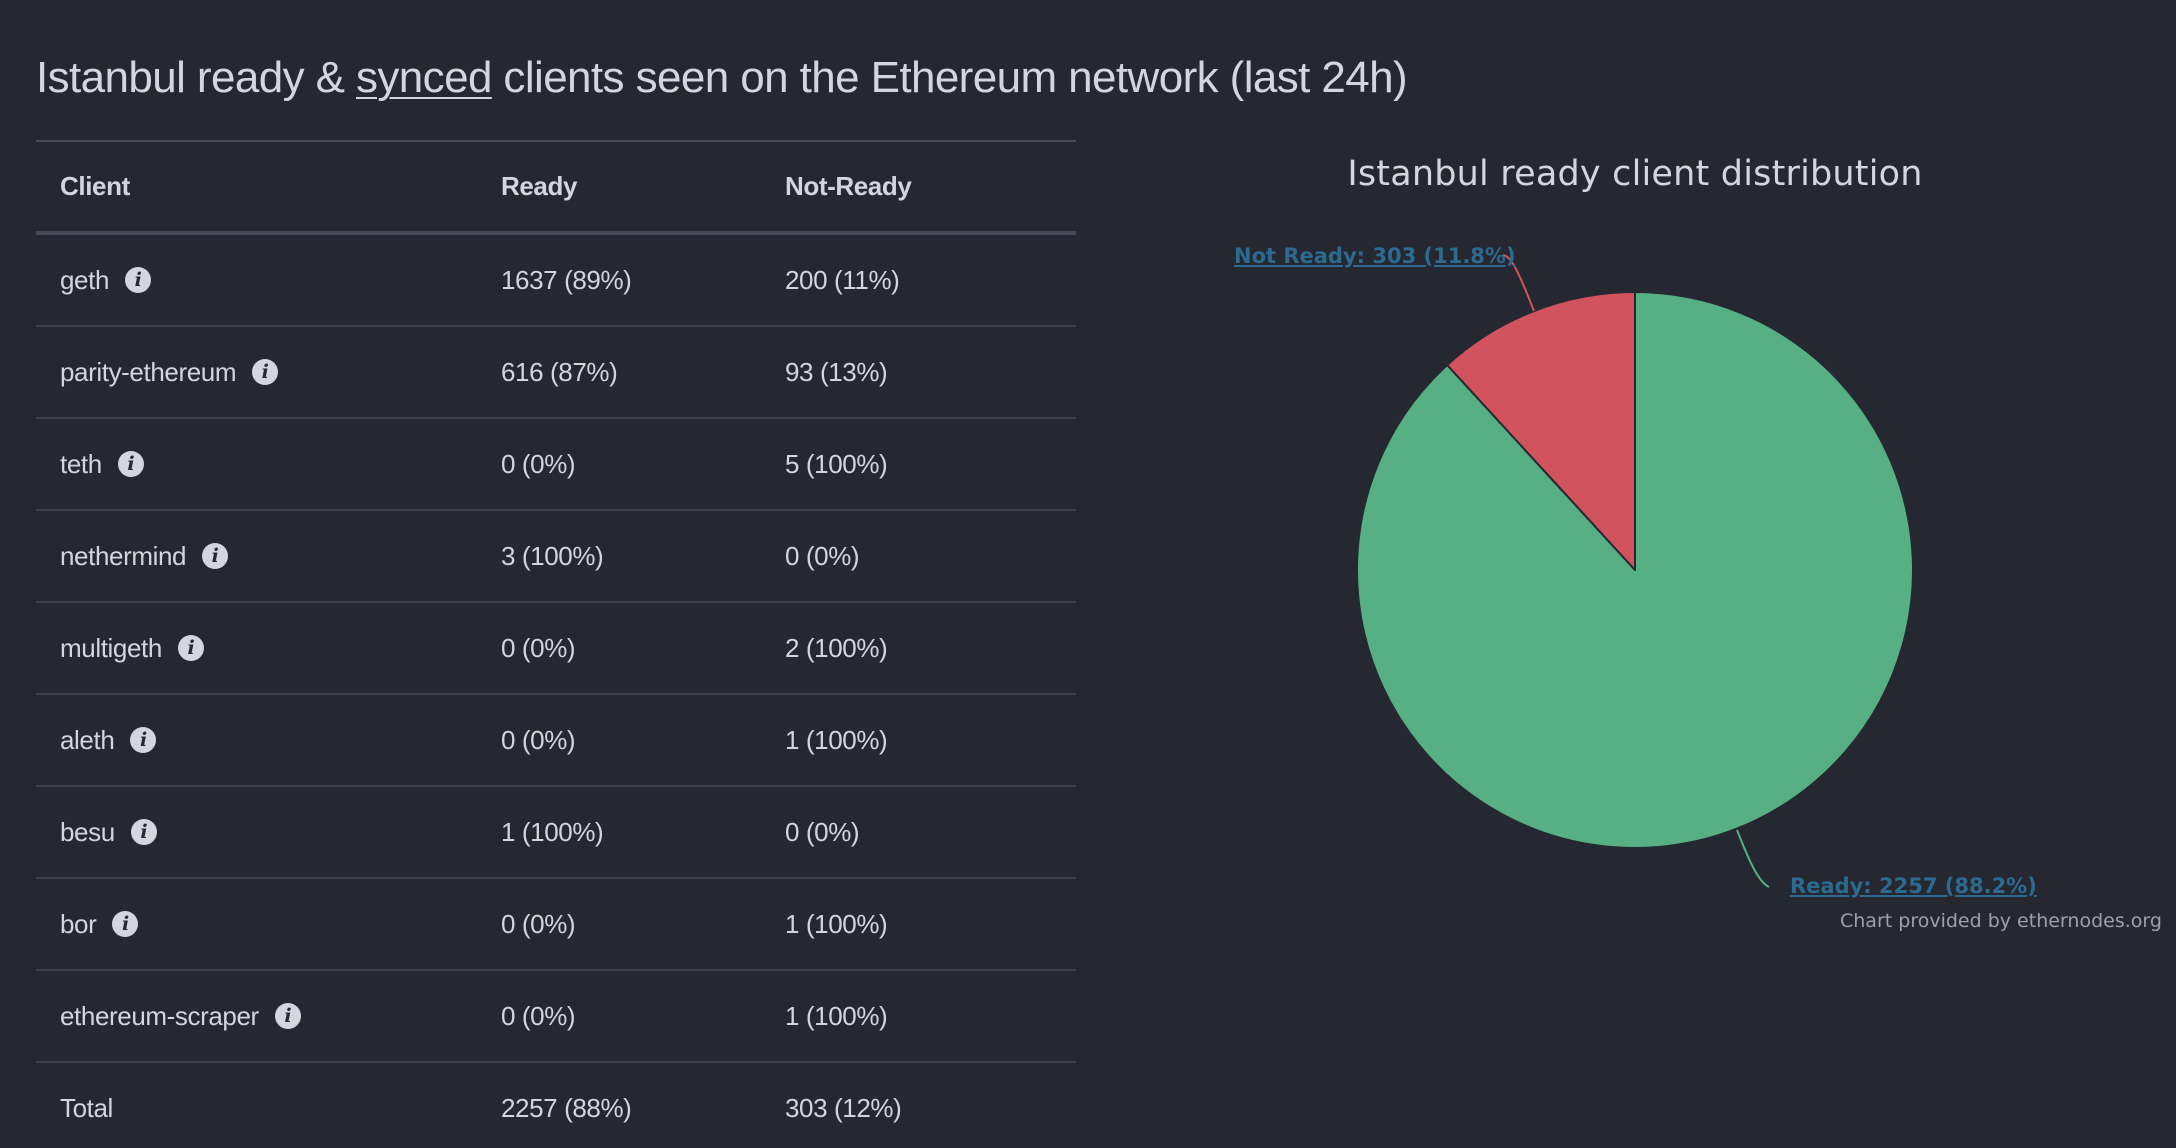 This screenshot has width=2176, height=1148. I want to click on client-name: multigeth, so click(111, 647).